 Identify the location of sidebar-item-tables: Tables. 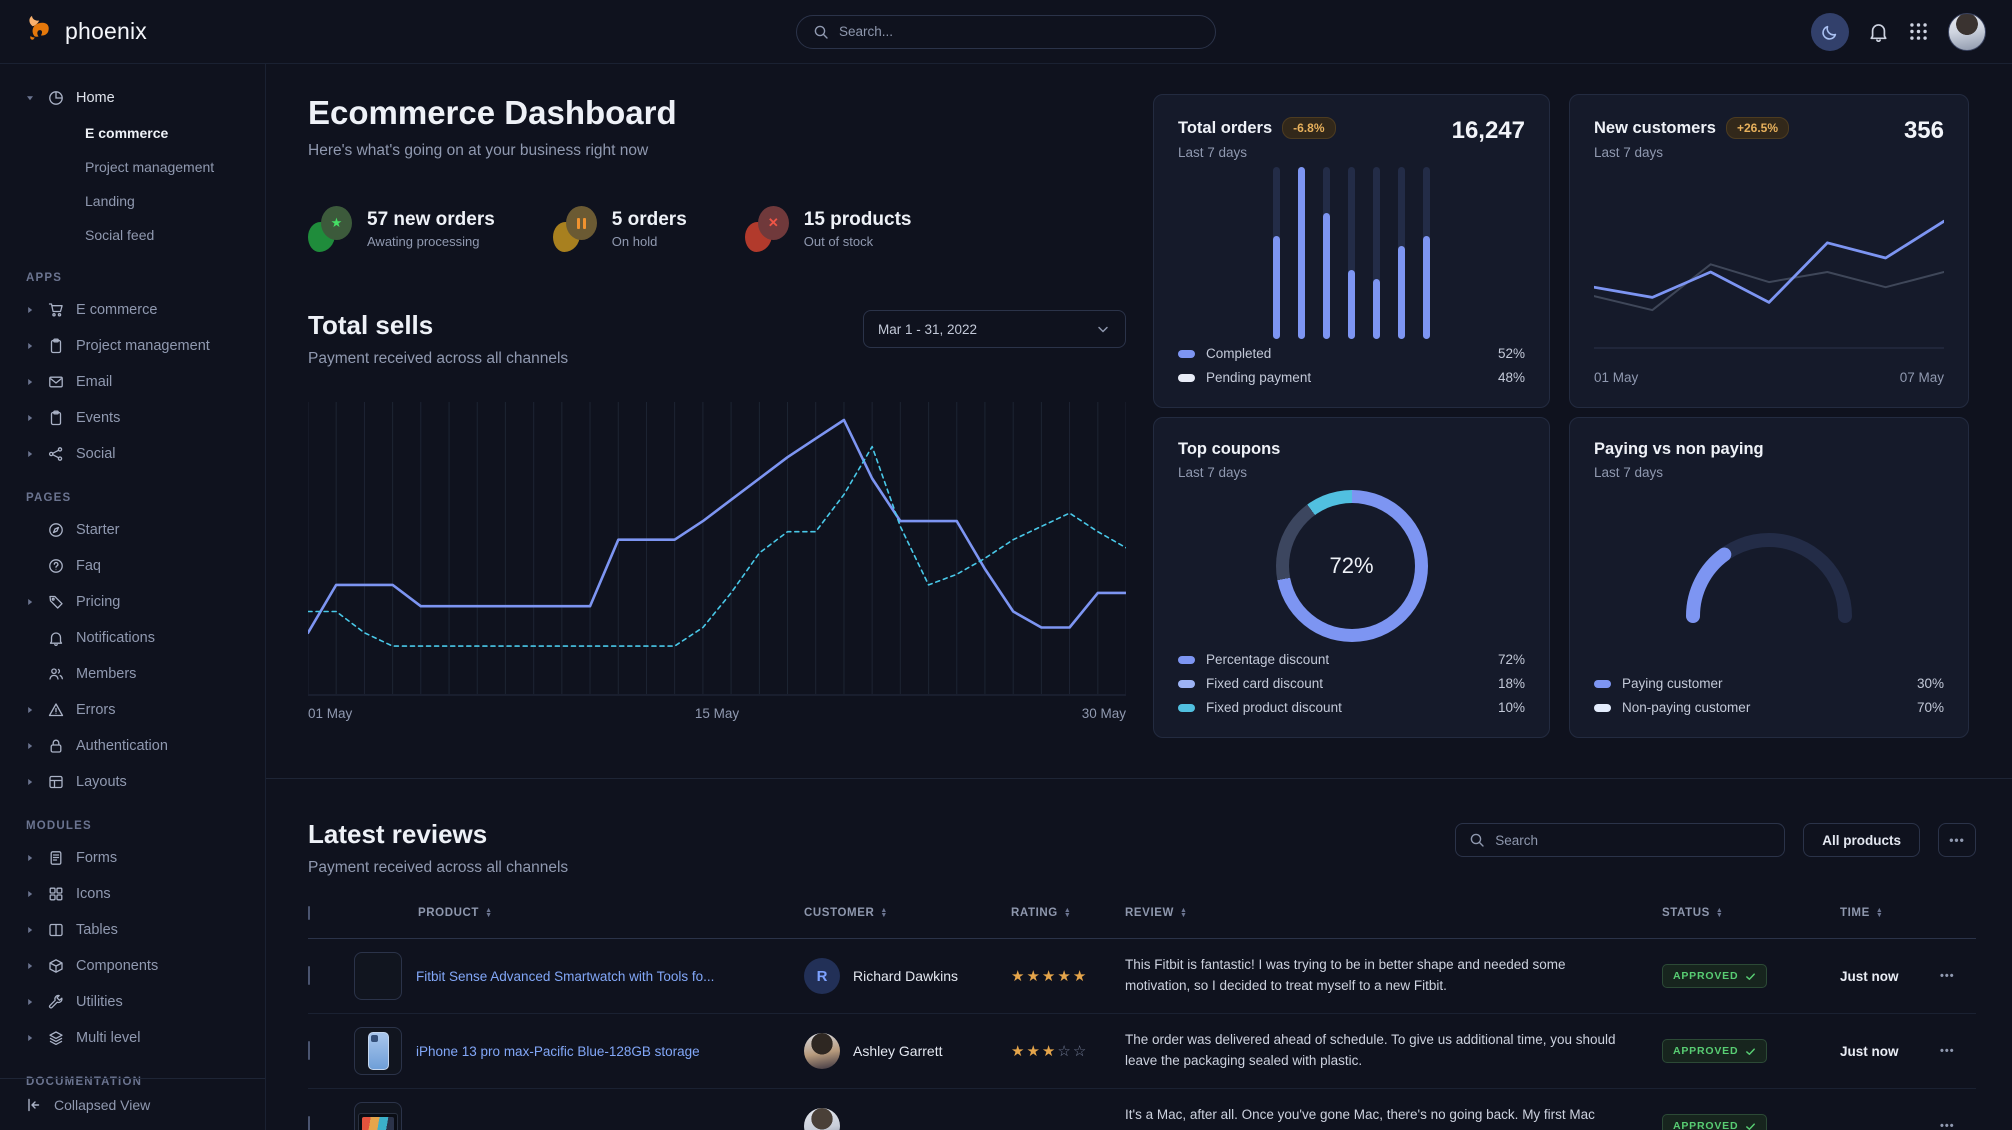
(132, 930).